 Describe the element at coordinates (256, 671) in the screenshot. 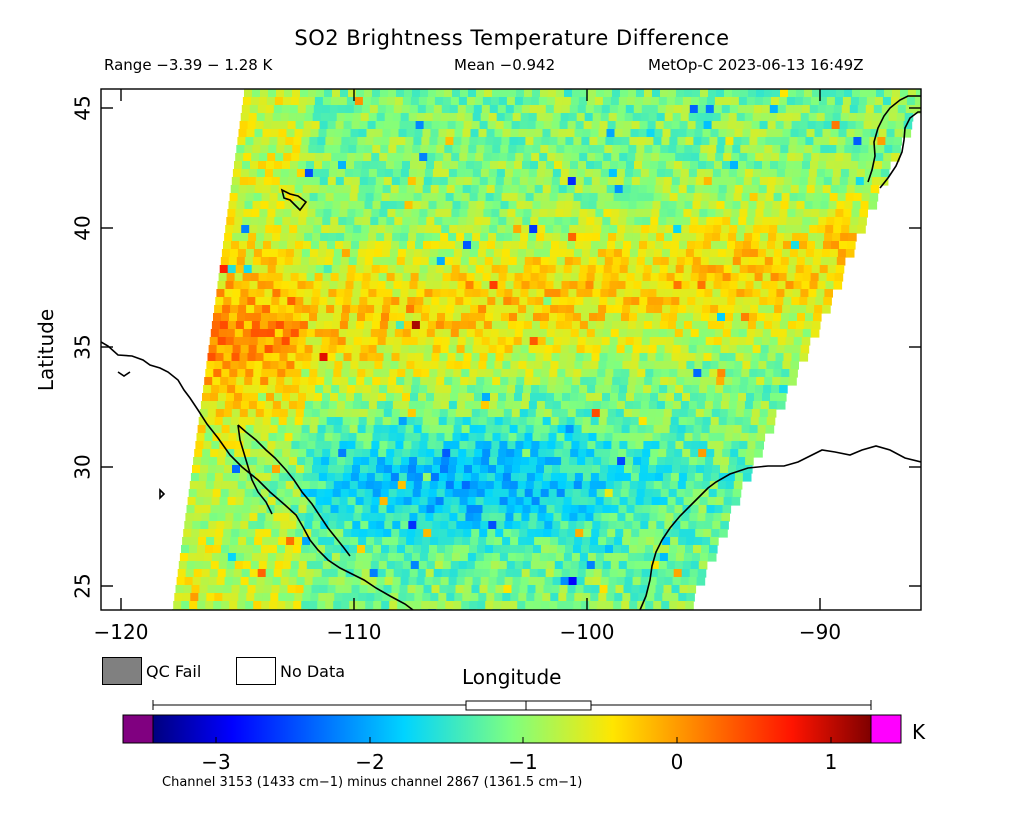

I see `no-data-swatch` at that location.